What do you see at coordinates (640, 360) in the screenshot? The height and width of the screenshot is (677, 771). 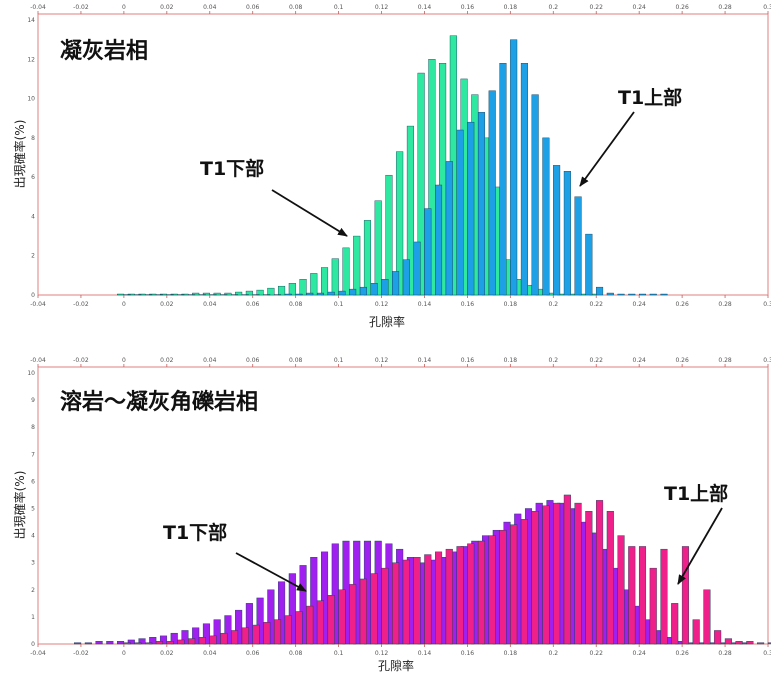 I see `x-tick-label: 0.24` at bounding box center [640, 360].